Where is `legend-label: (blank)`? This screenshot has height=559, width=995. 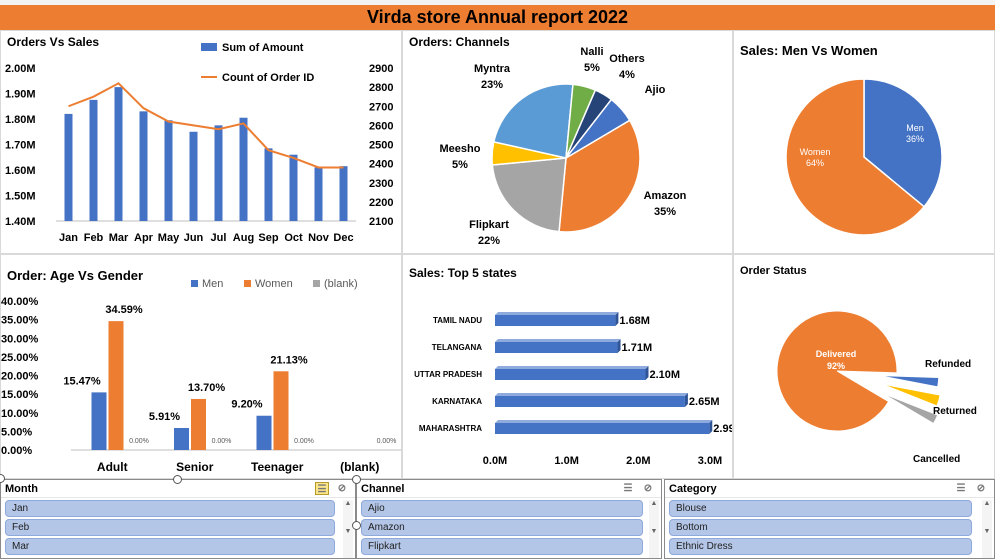
legend-label: (blank) is located at coordinates (341, 284).